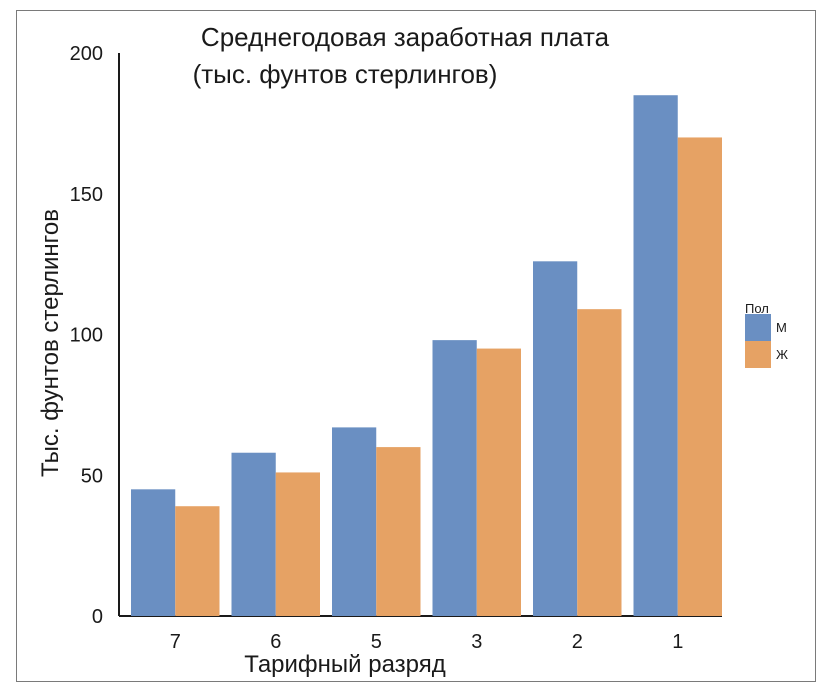 This screenshot has height=692, width=833. Describe the element at coordinates (175, 642) in the screenshot. I see `x-tick-label: 7` at that location.